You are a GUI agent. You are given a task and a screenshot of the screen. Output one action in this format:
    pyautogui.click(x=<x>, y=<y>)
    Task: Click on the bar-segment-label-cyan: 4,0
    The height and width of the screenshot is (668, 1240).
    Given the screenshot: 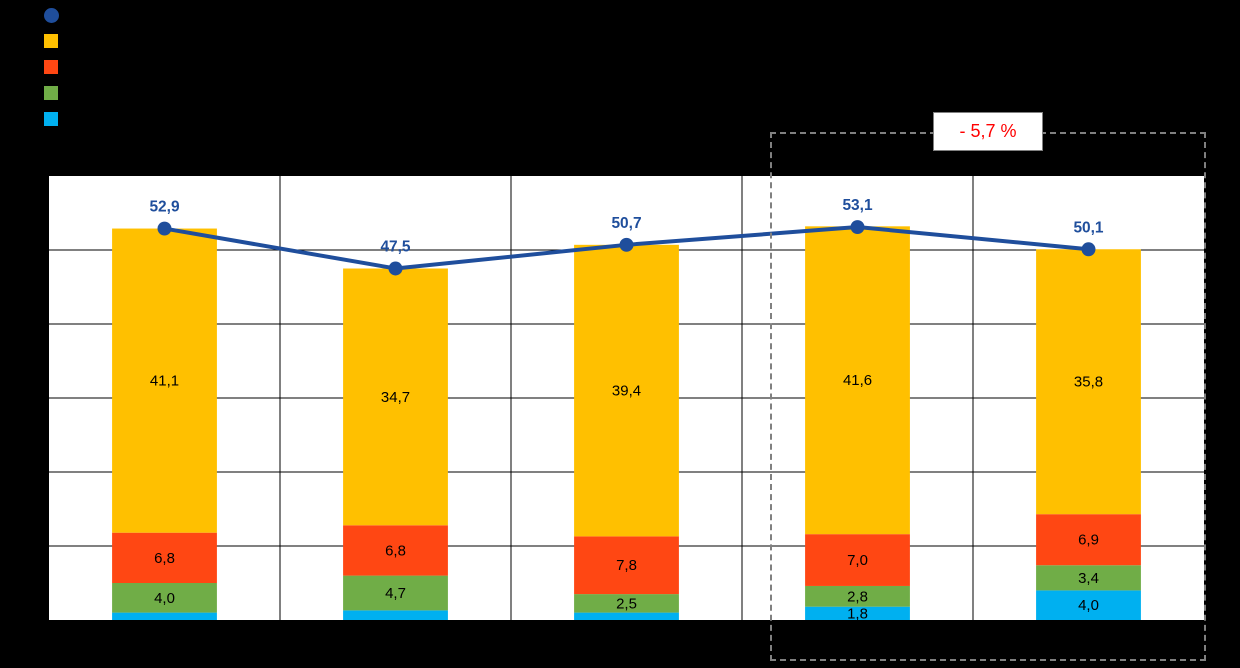 What is the action you would take?
    pyautogui.click(x=1088, y=605)
    